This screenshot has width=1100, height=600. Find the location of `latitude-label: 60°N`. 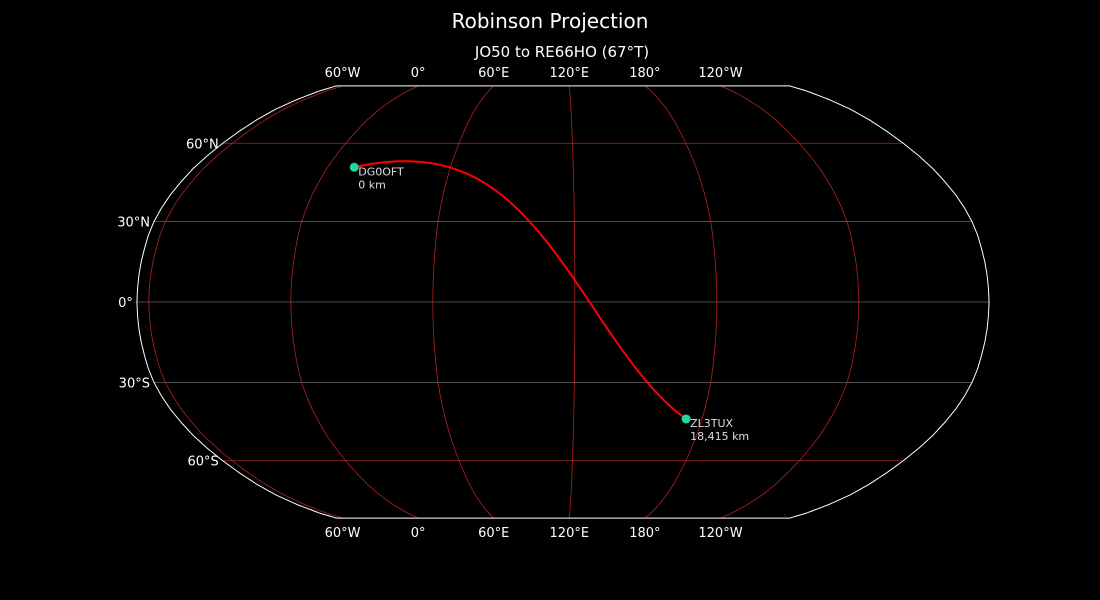

latitude-label: 60°N is located at coordinates (202, 144).